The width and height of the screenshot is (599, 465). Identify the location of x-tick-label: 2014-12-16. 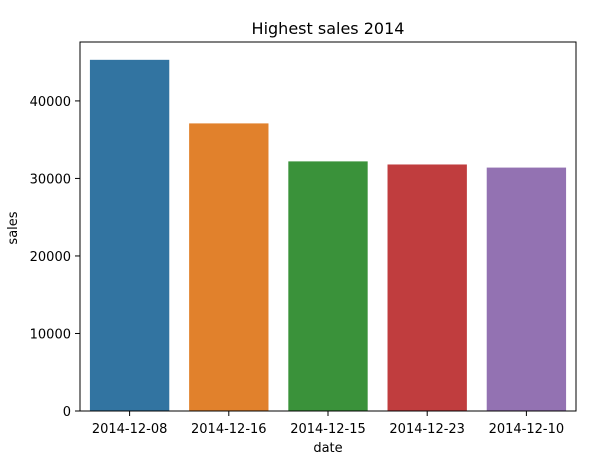
(229, 429).